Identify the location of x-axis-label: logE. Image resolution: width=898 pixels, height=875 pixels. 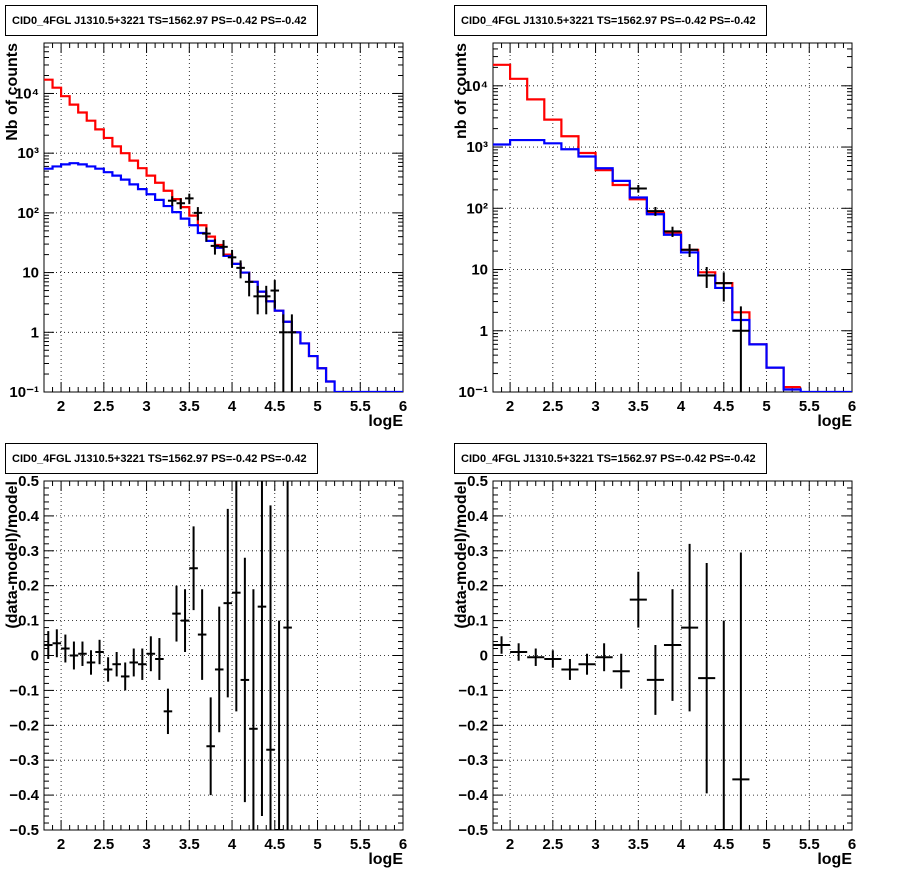
(834, 859).